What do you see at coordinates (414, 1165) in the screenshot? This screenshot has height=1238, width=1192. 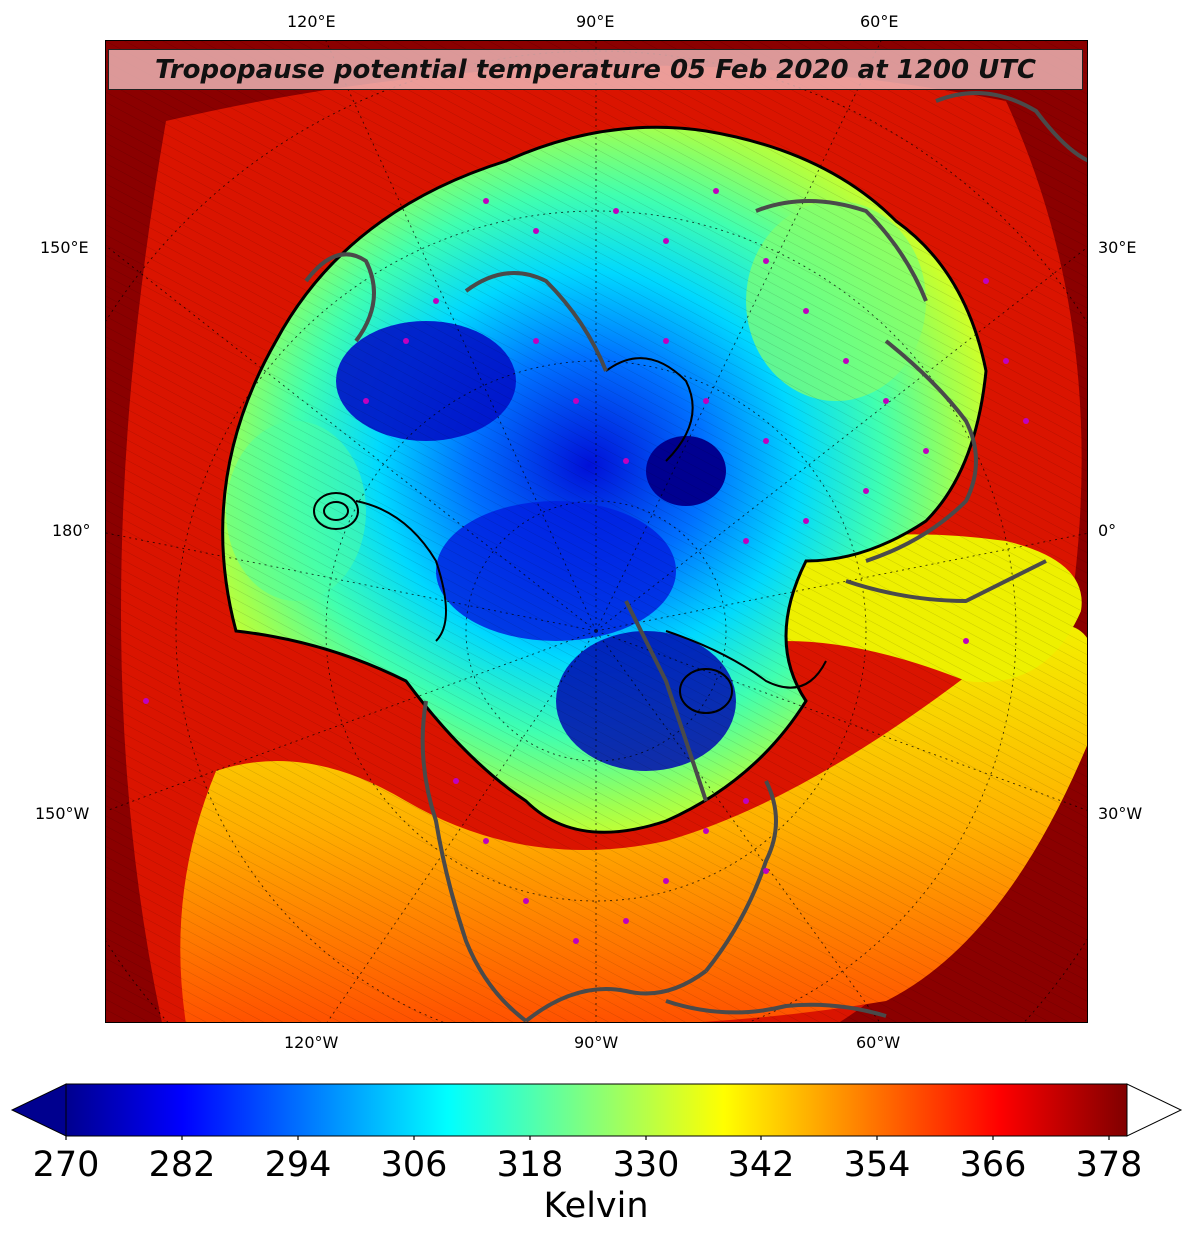 I see `colorbar-tick-306: 306` at bounding box center [414, 1165].